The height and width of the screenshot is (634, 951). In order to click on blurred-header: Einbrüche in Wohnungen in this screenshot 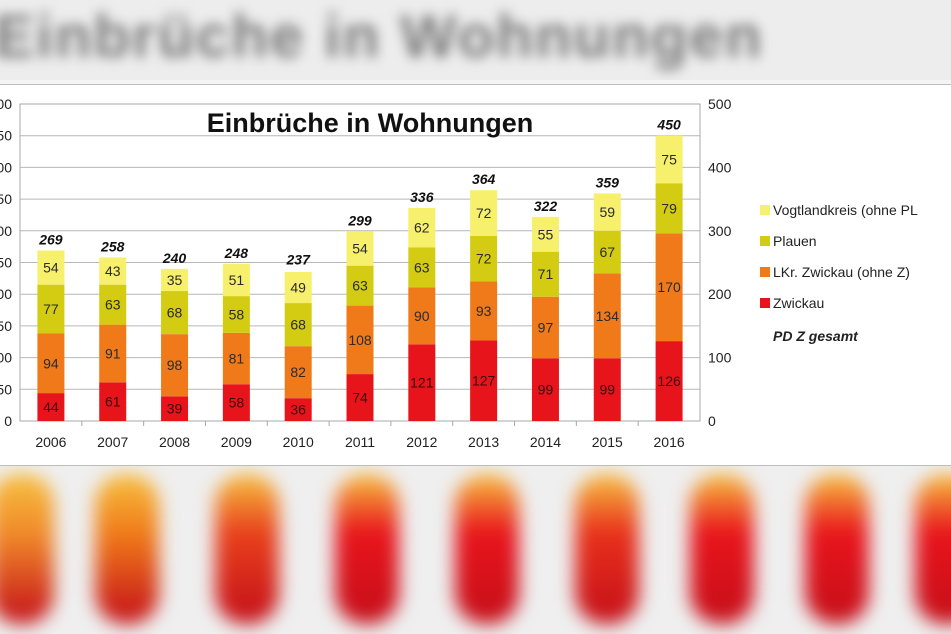, I will do `click(475, 40)`.